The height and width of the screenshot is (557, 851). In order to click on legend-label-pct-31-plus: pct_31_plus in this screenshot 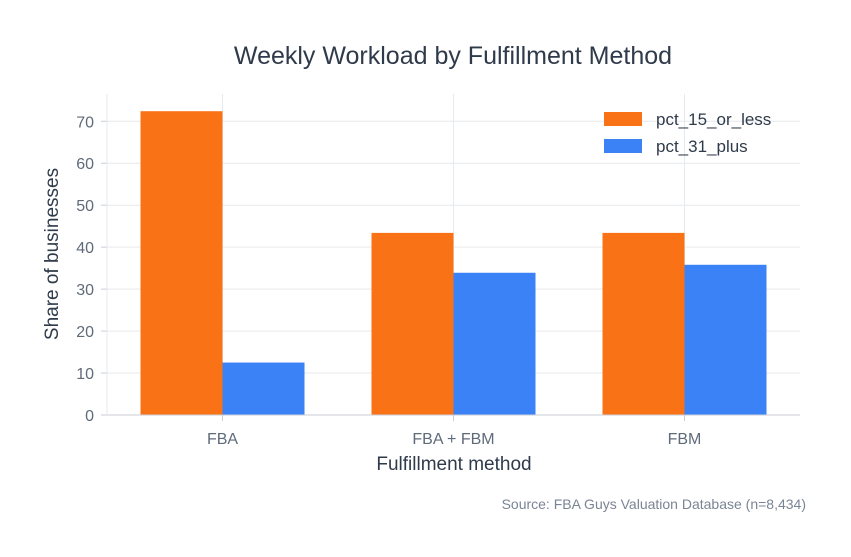, I will do `click(702, 146)`.